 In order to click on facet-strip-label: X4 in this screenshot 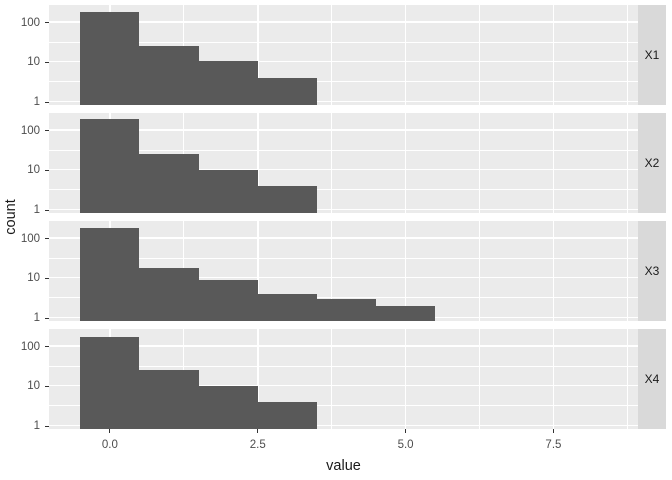, I will do `click(652, 378)`.